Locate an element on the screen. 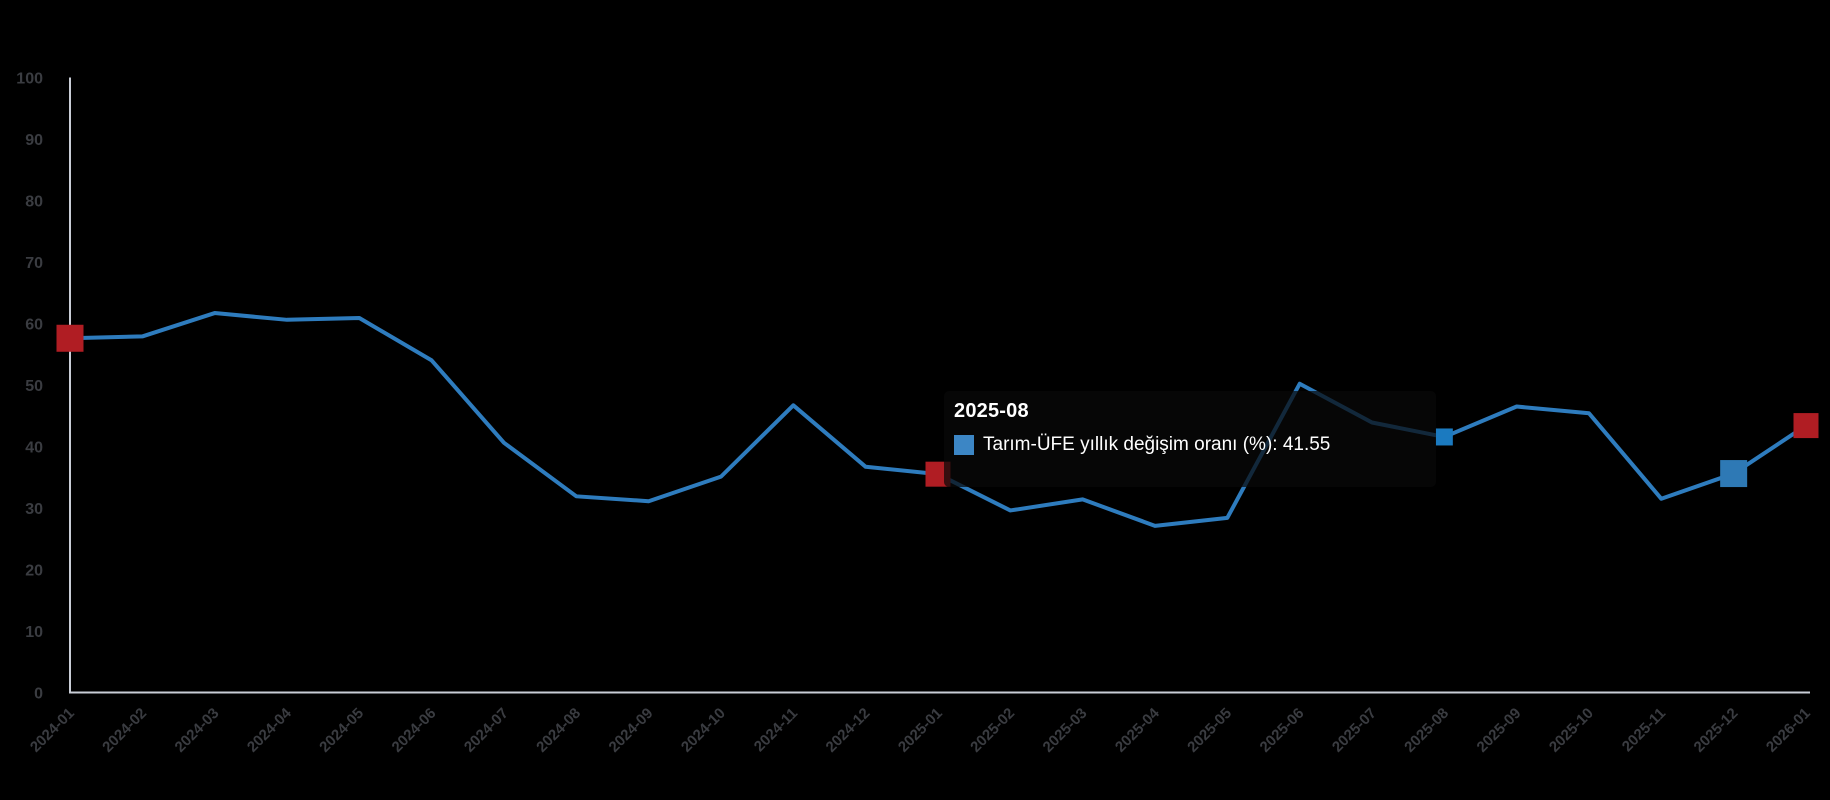 The image size is (1830, 800). y-tick-label: 40 is located at coordinates (34, 448).